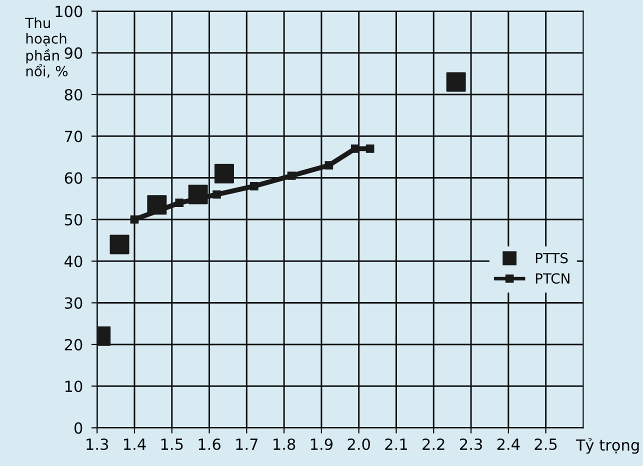 The image size is (643, 466). I want to click on x-tick-label: 1.3, so click(97, 444).